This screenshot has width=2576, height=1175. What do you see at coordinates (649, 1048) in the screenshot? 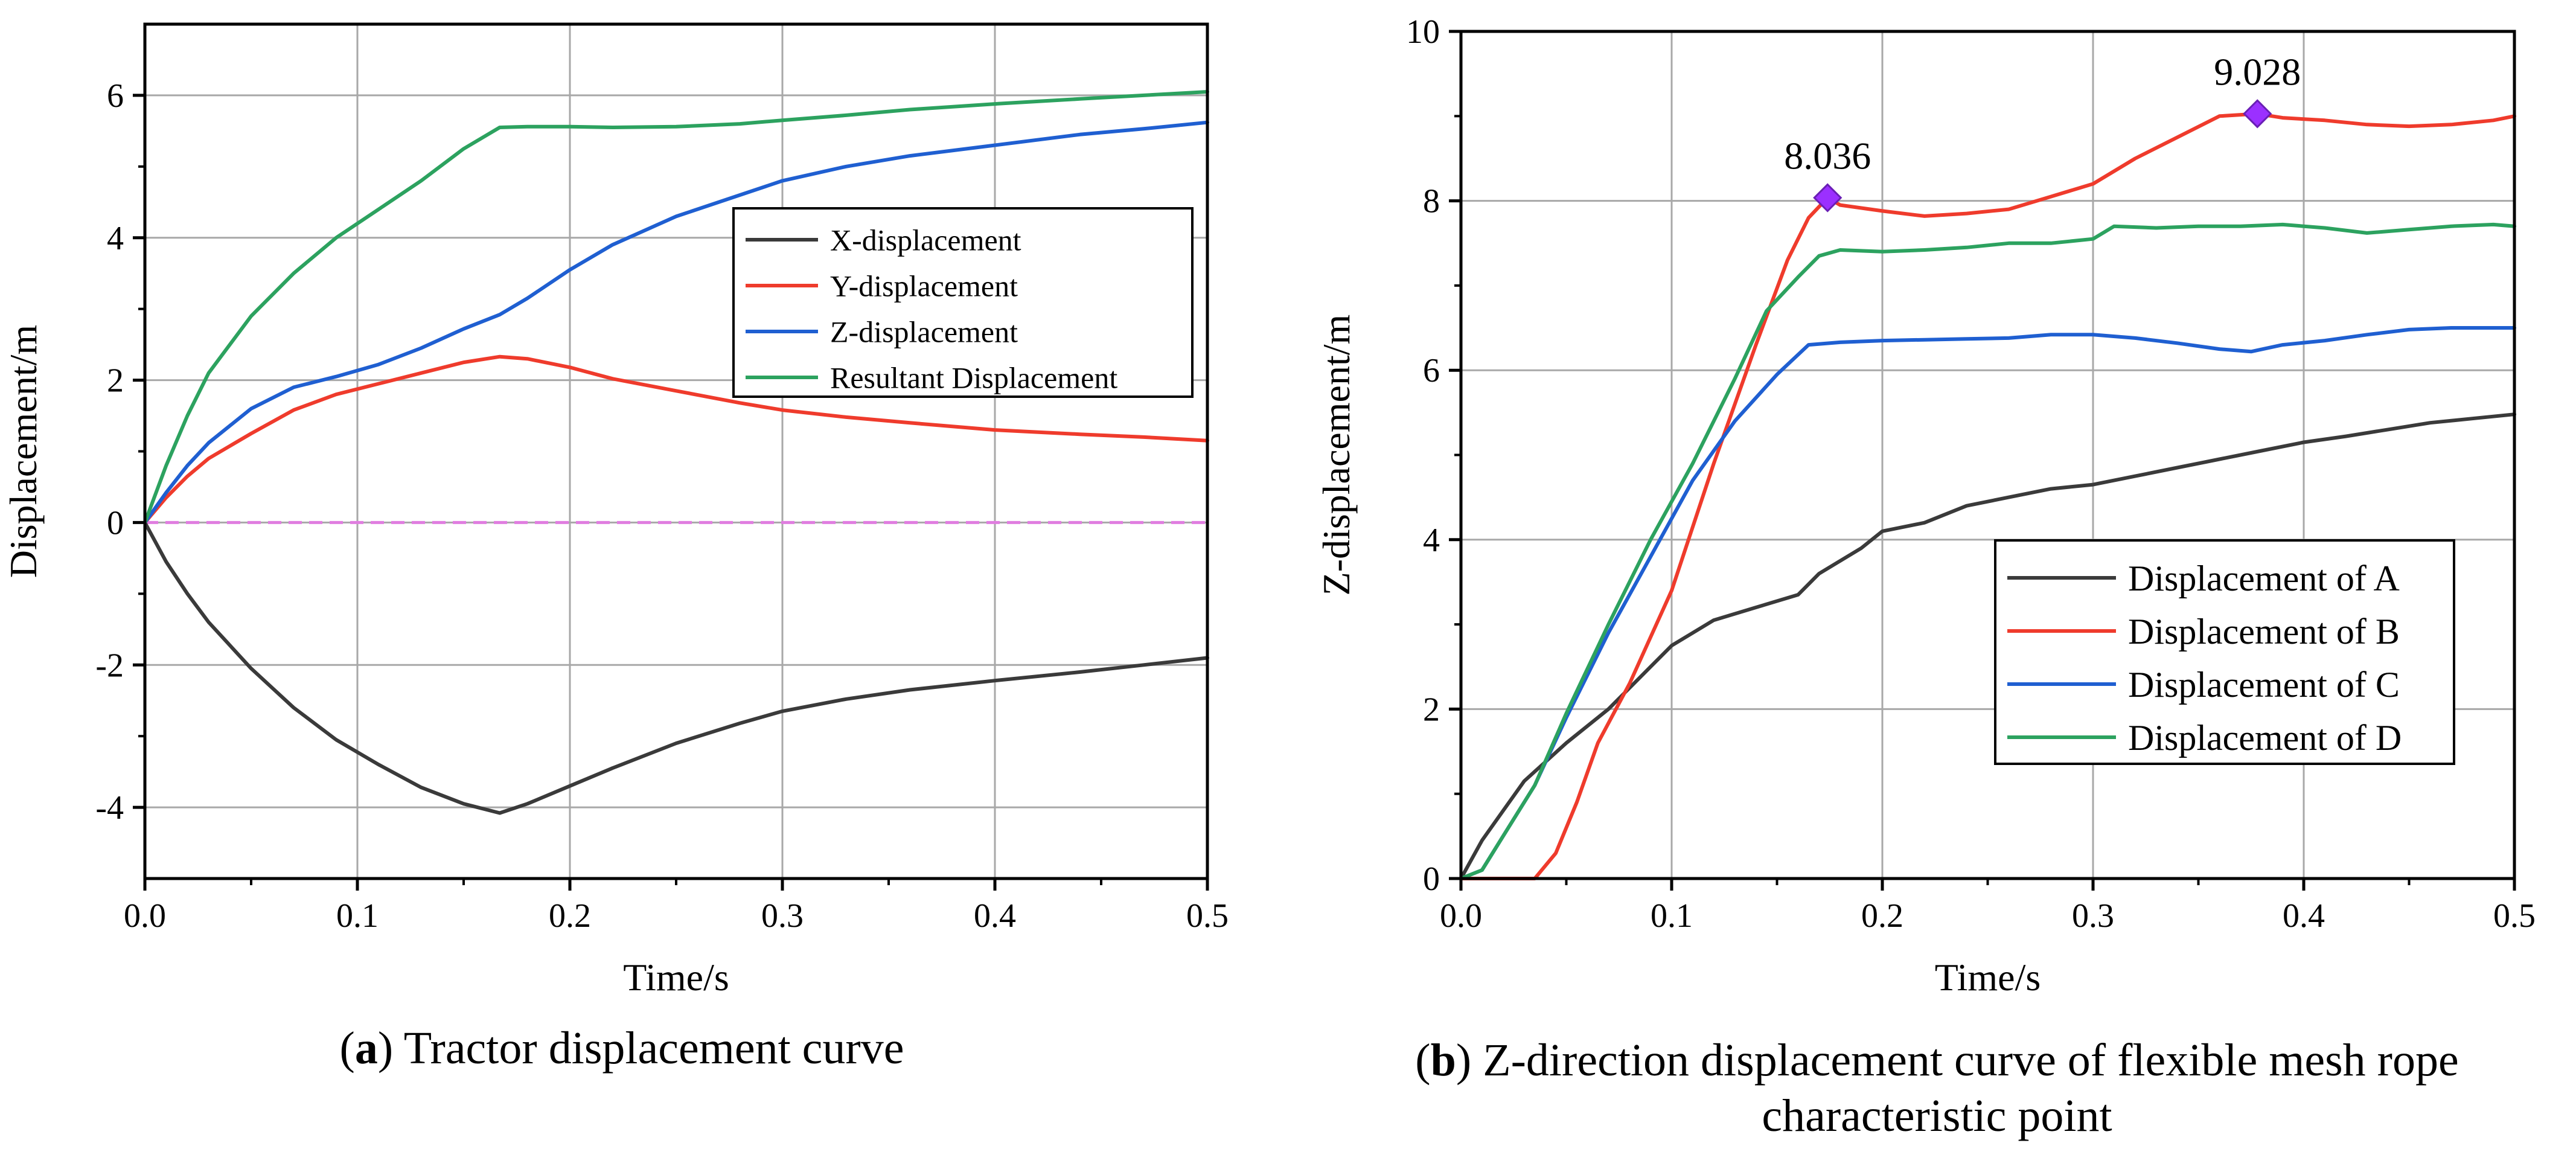
I see `caption-a-text: Tractor displacement curve` at bounding box center [649, 1048].